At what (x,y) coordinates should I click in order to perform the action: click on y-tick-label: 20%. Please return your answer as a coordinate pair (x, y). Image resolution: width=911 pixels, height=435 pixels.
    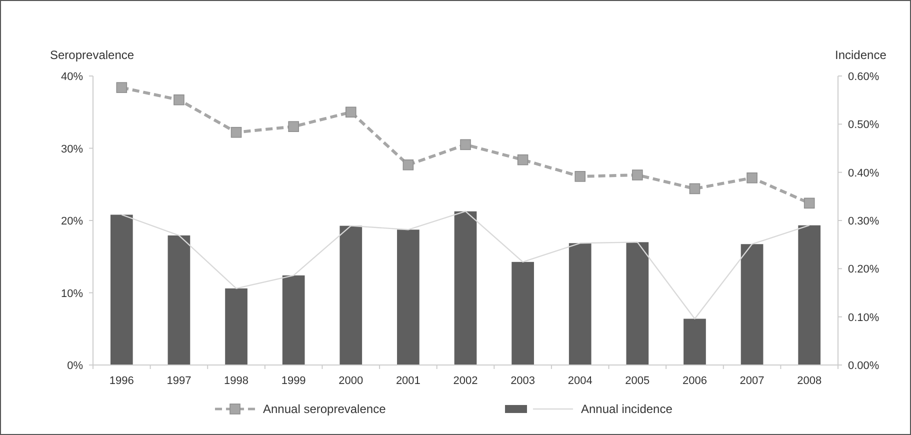
    Looking at the image, I should click on (72, 222).